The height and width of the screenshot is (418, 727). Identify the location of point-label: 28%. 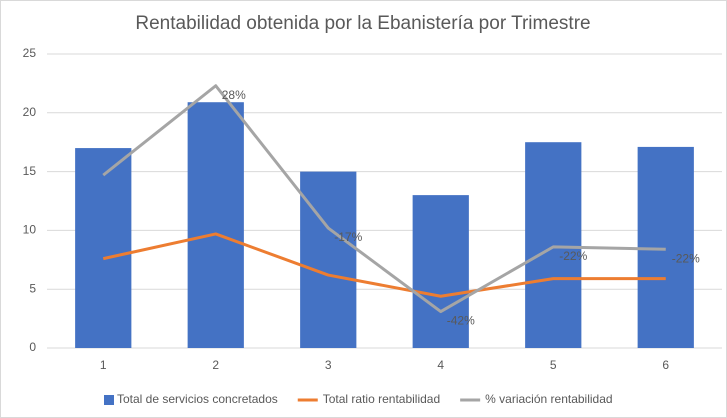
(234, 95).